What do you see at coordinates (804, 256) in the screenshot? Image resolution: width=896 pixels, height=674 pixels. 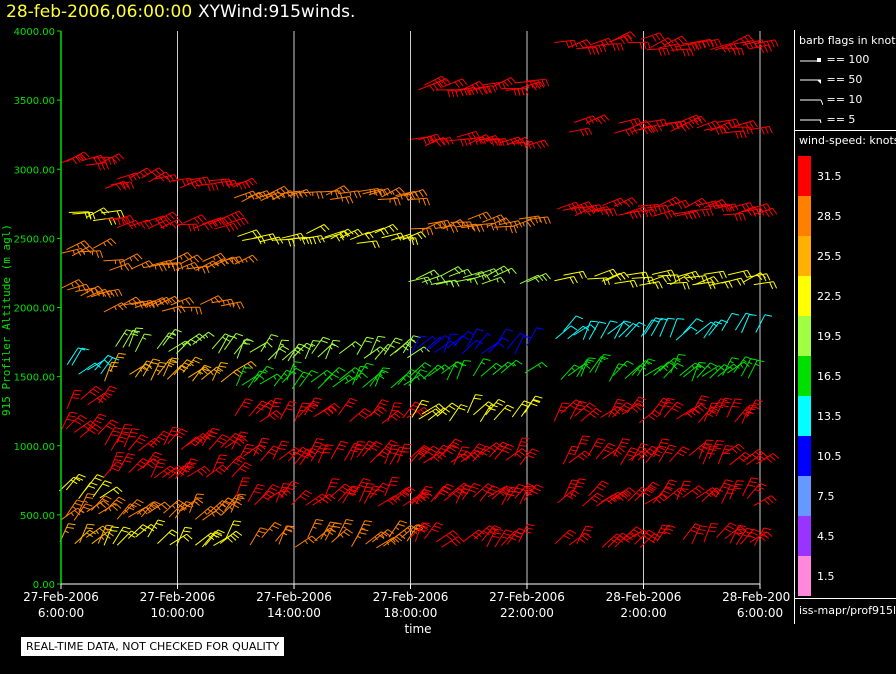 I see `colorbar-cell` at bounding box center [804, 256].